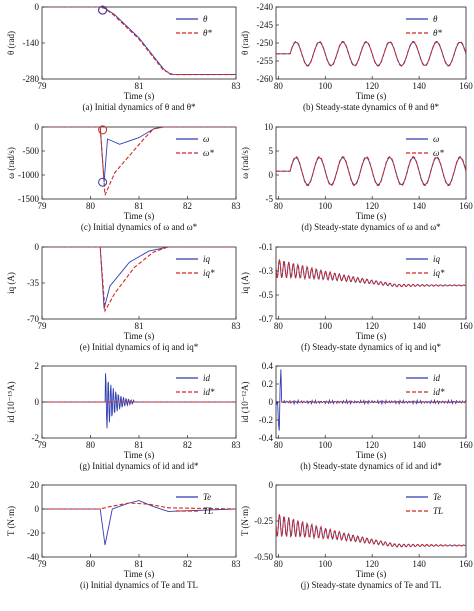  What do you see at coordinates (139, 466) in the screenshot?
I see `panel-caption: (g) Initial dynamics of id and id*` at bounding box center [139, 466].